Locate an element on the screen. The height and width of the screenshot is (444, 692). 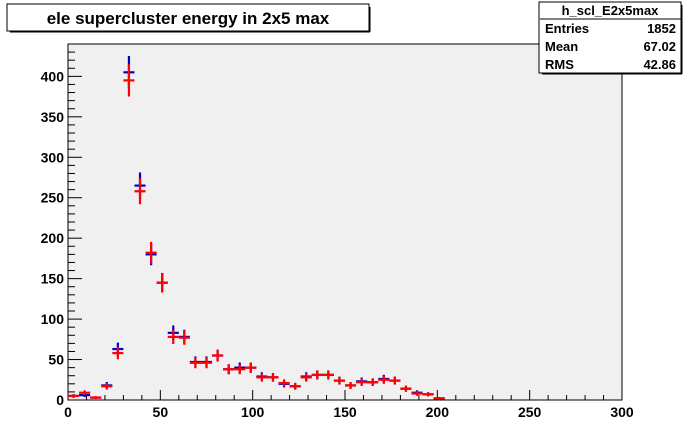
y-tick-label: 50 is located at coordinates (56, 360).